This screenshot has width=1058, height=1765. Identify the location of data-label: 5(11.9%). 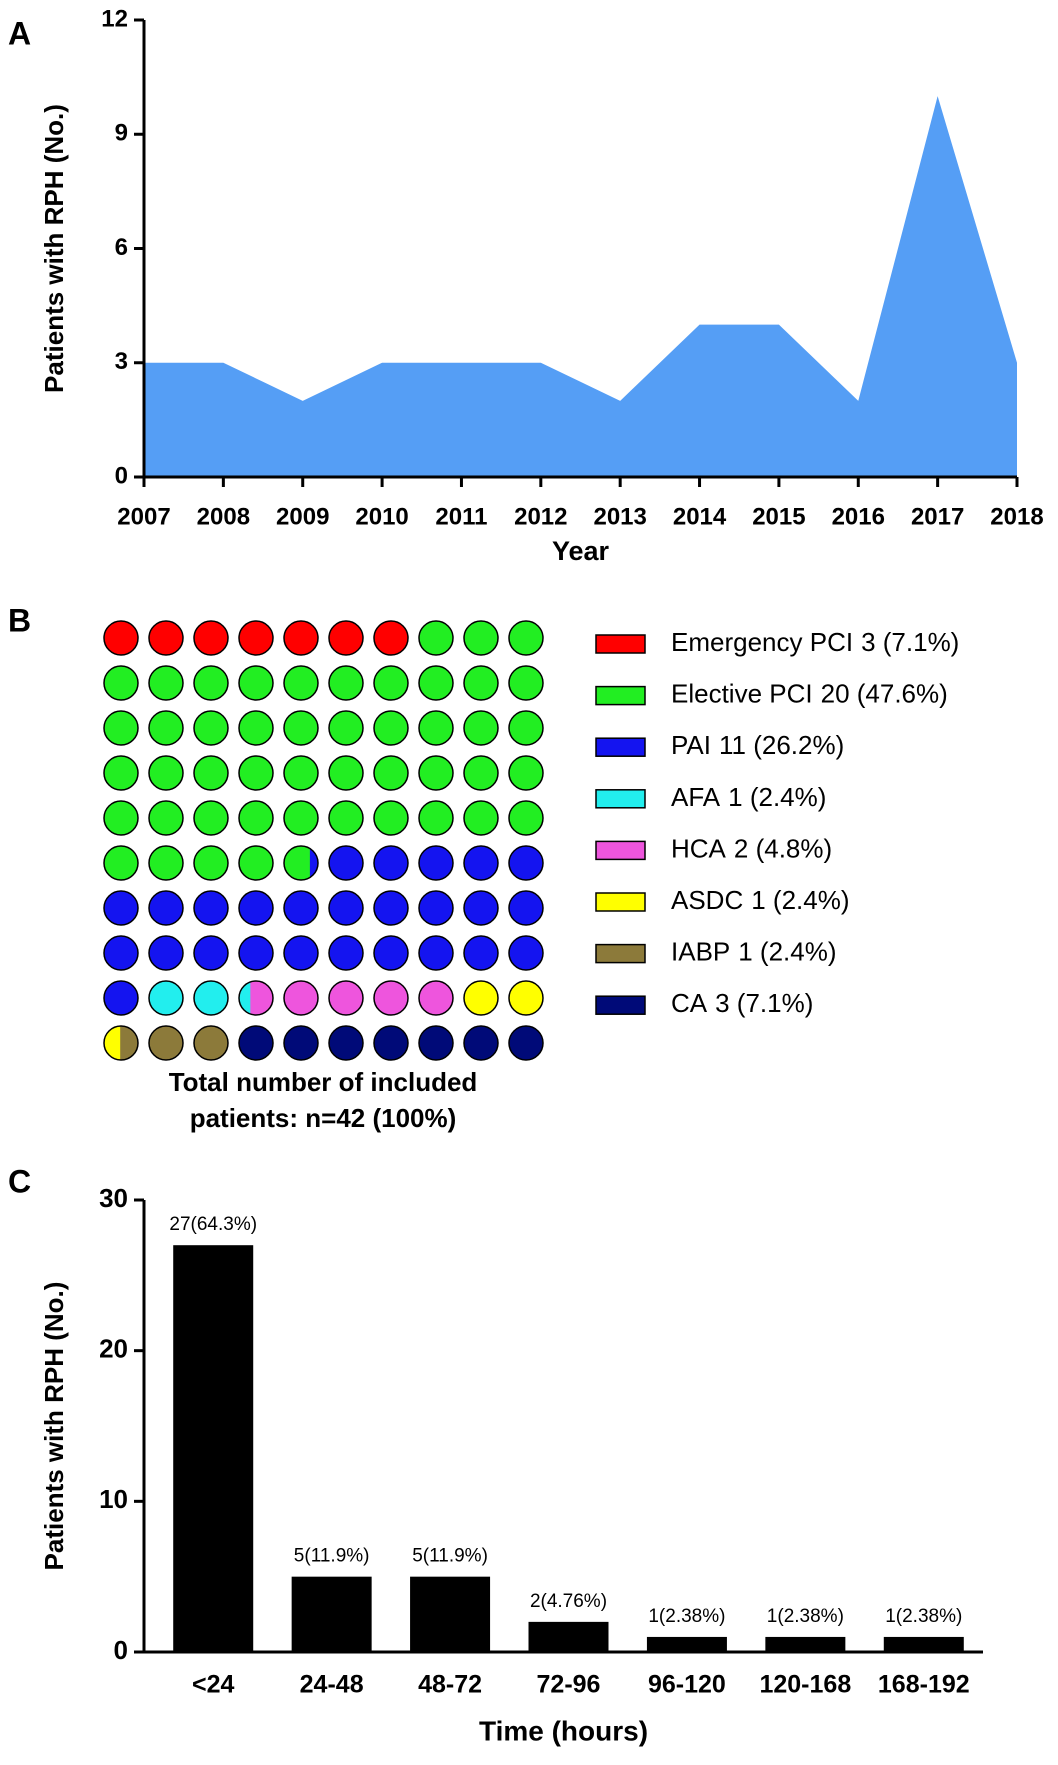
(332, 1556).